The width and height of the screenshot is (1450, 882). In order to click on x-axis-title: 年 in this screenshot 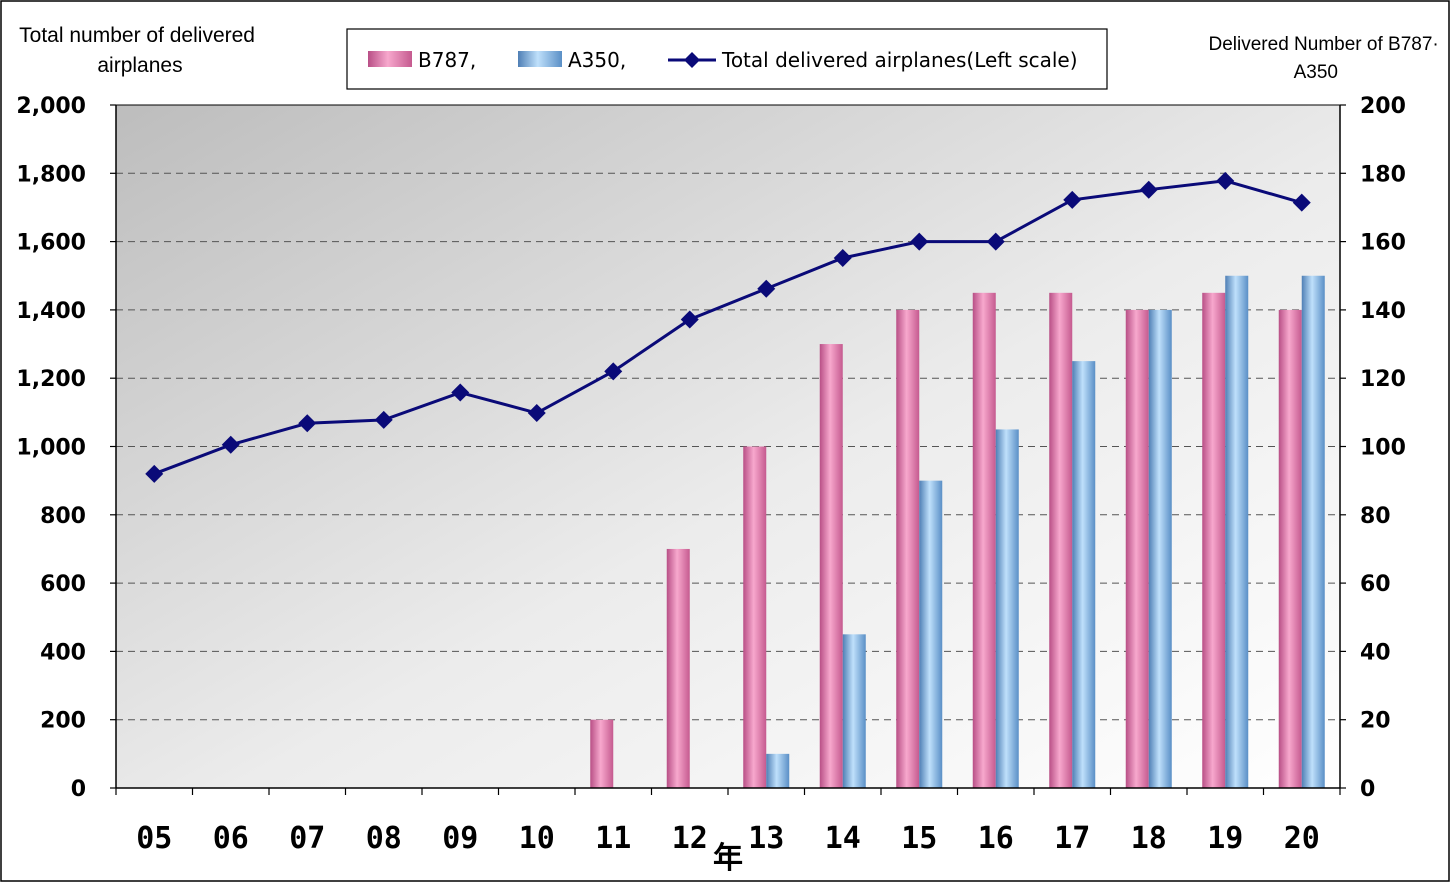, I will do `click(728, 858)`.